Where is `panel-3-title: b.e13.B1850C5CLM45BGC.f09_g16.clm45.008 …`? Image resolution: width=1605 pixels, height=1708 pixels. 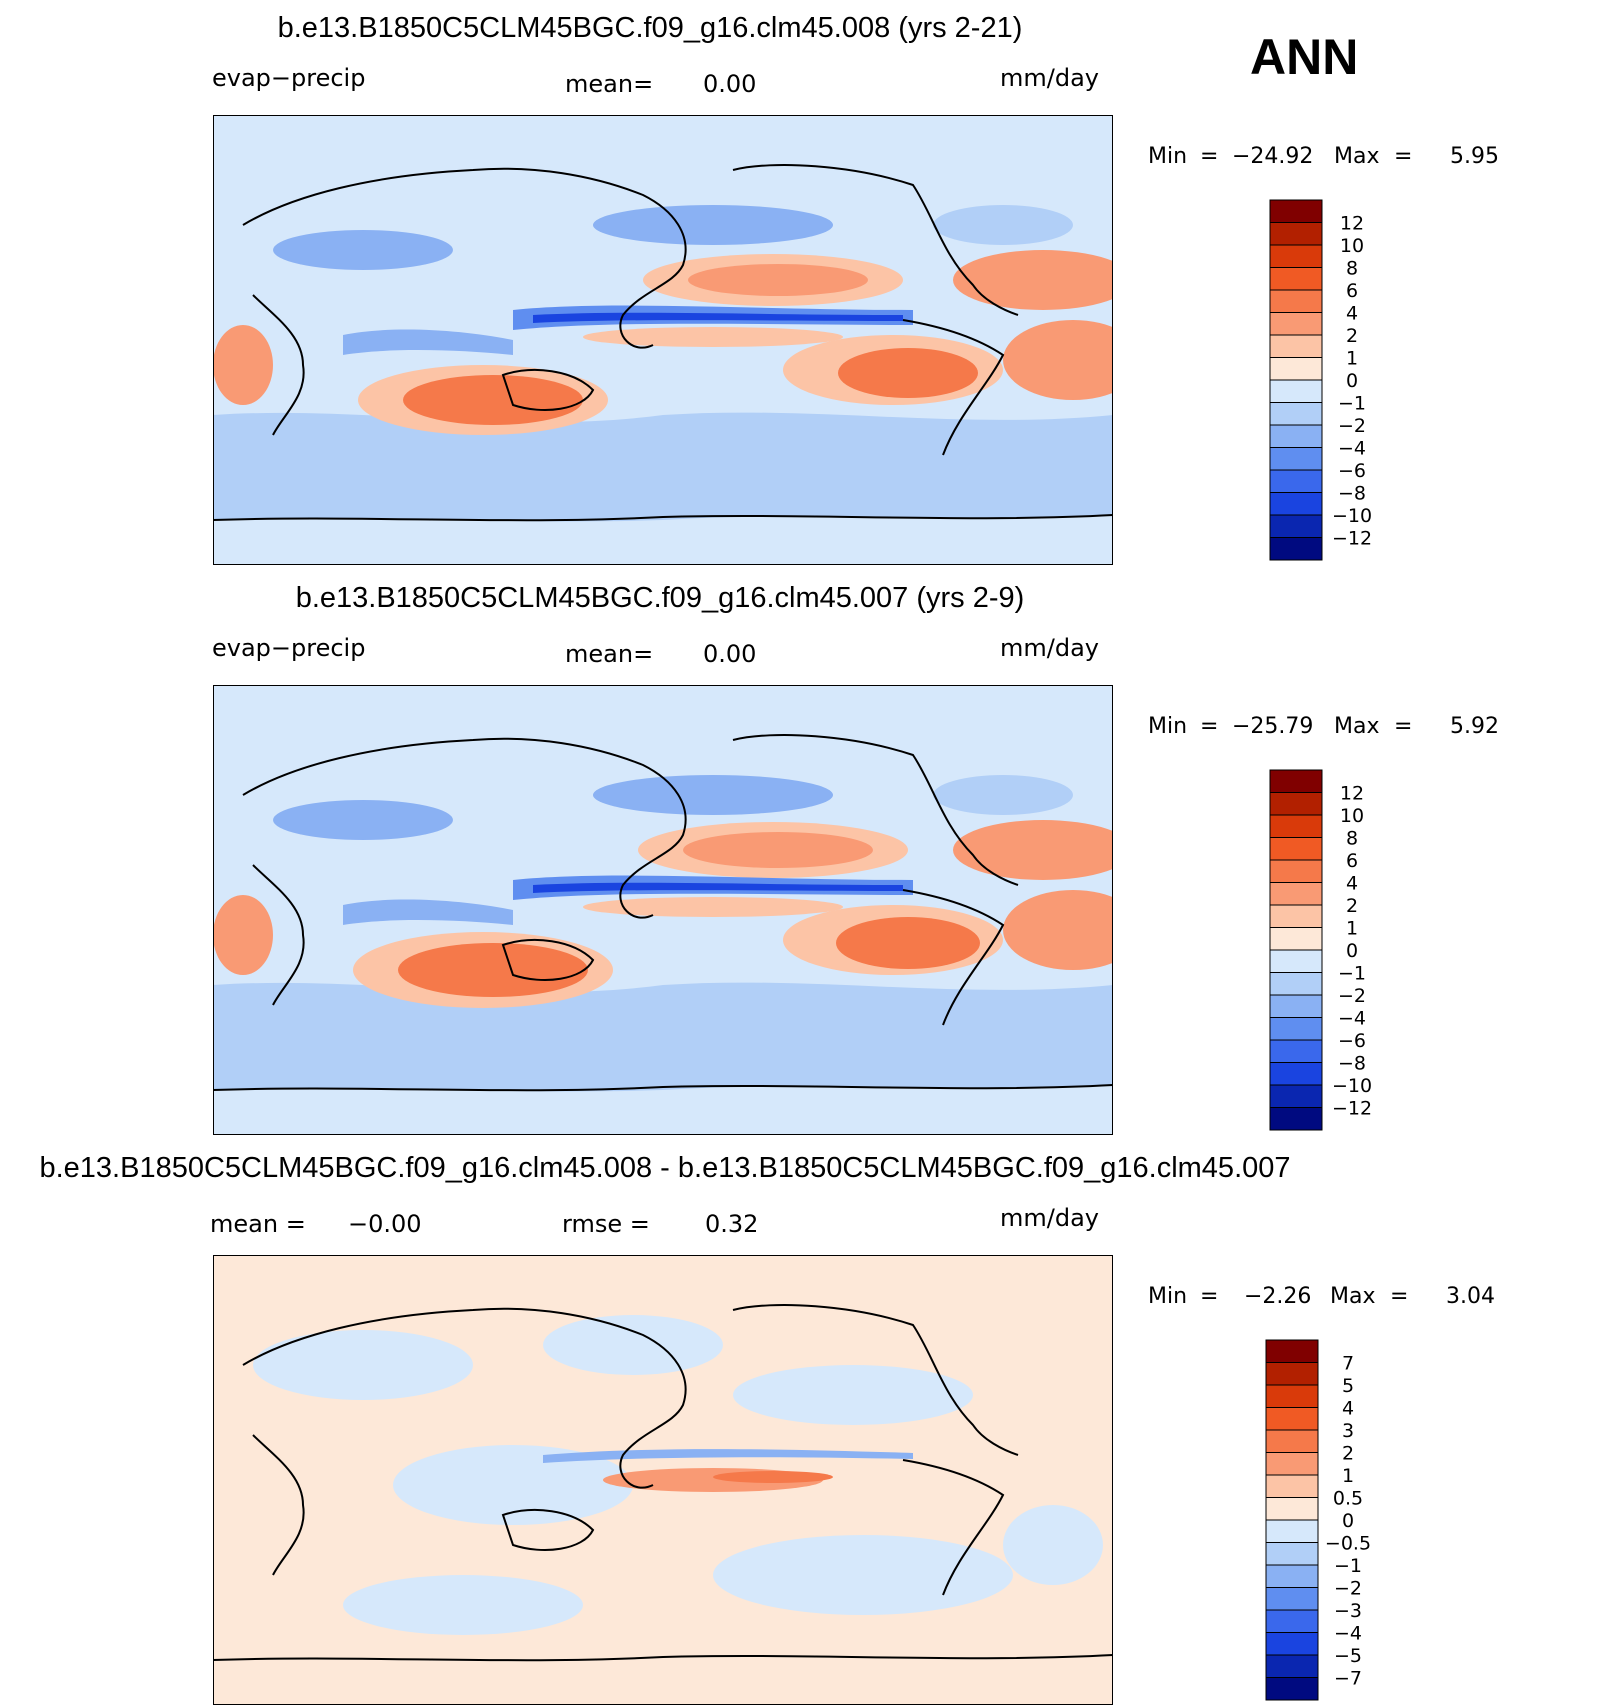
panel-3-title: b.e13.B1850C5CLM45BGC.f09_g16.clm45.008 … is located at coordinates (665, 1168).